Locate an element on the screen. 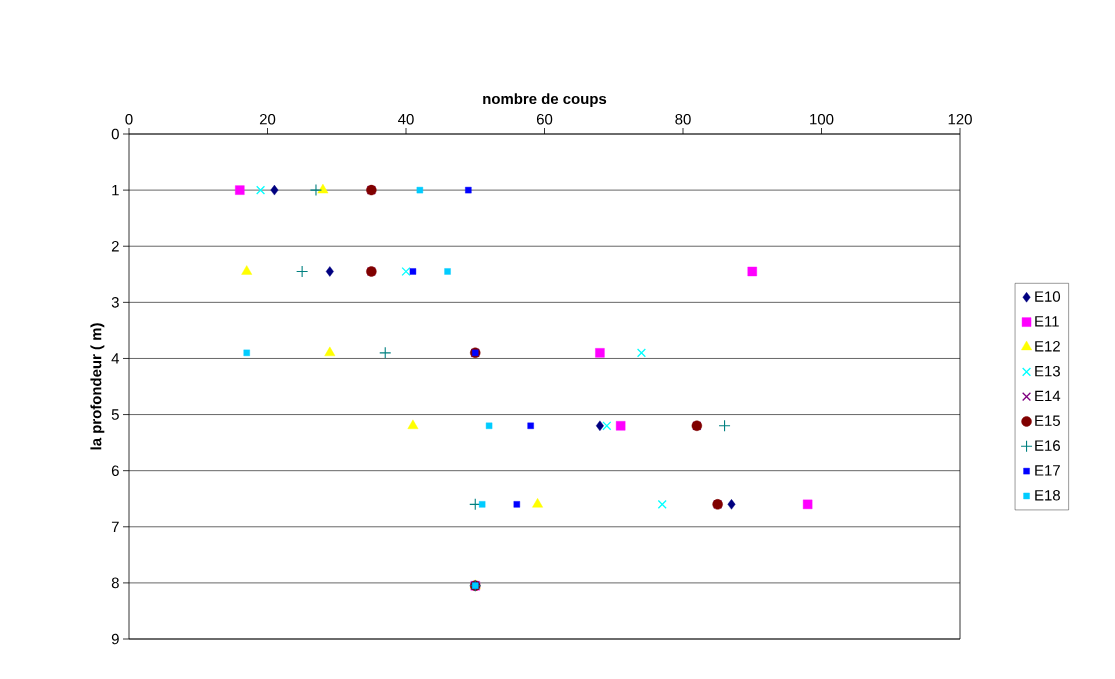 The width and height of the screenshot is (1115, 679). legend-label: E17 is located at coordinates (1047, 470).